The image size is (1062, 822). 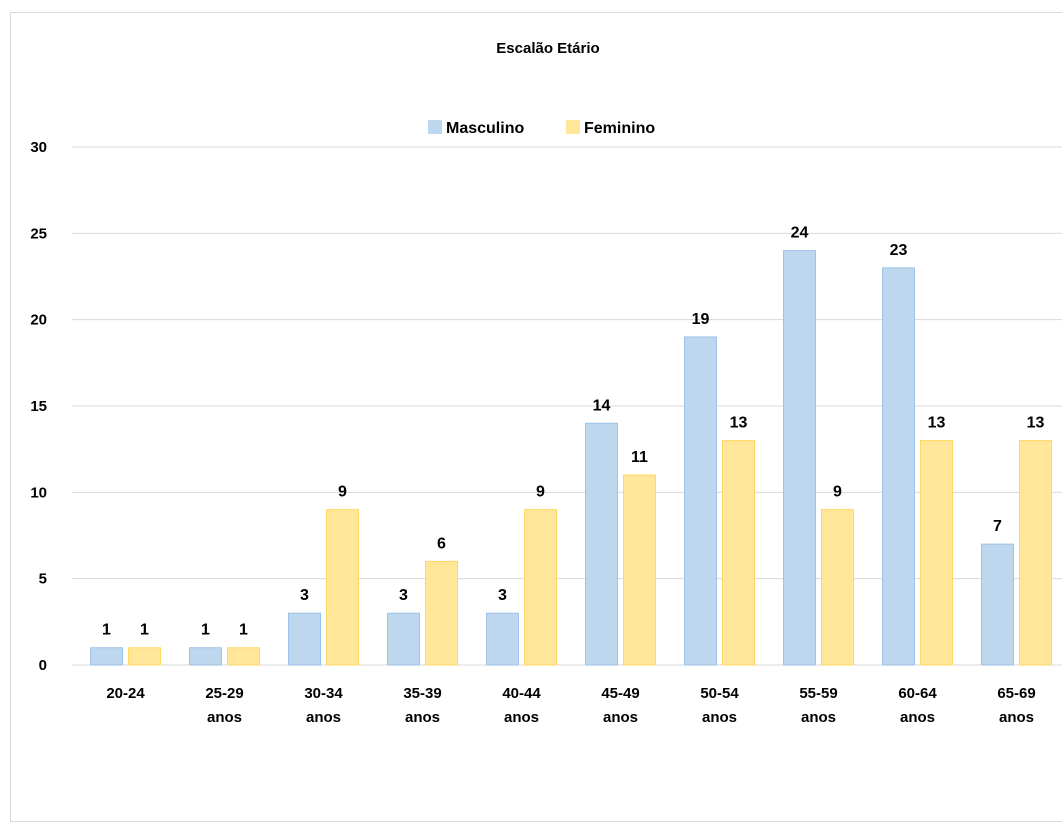 What do you see at coordinates (541, 128) in the screenshot?
I see `legend: Masculino Feminino` at bounding box center [541, 128].